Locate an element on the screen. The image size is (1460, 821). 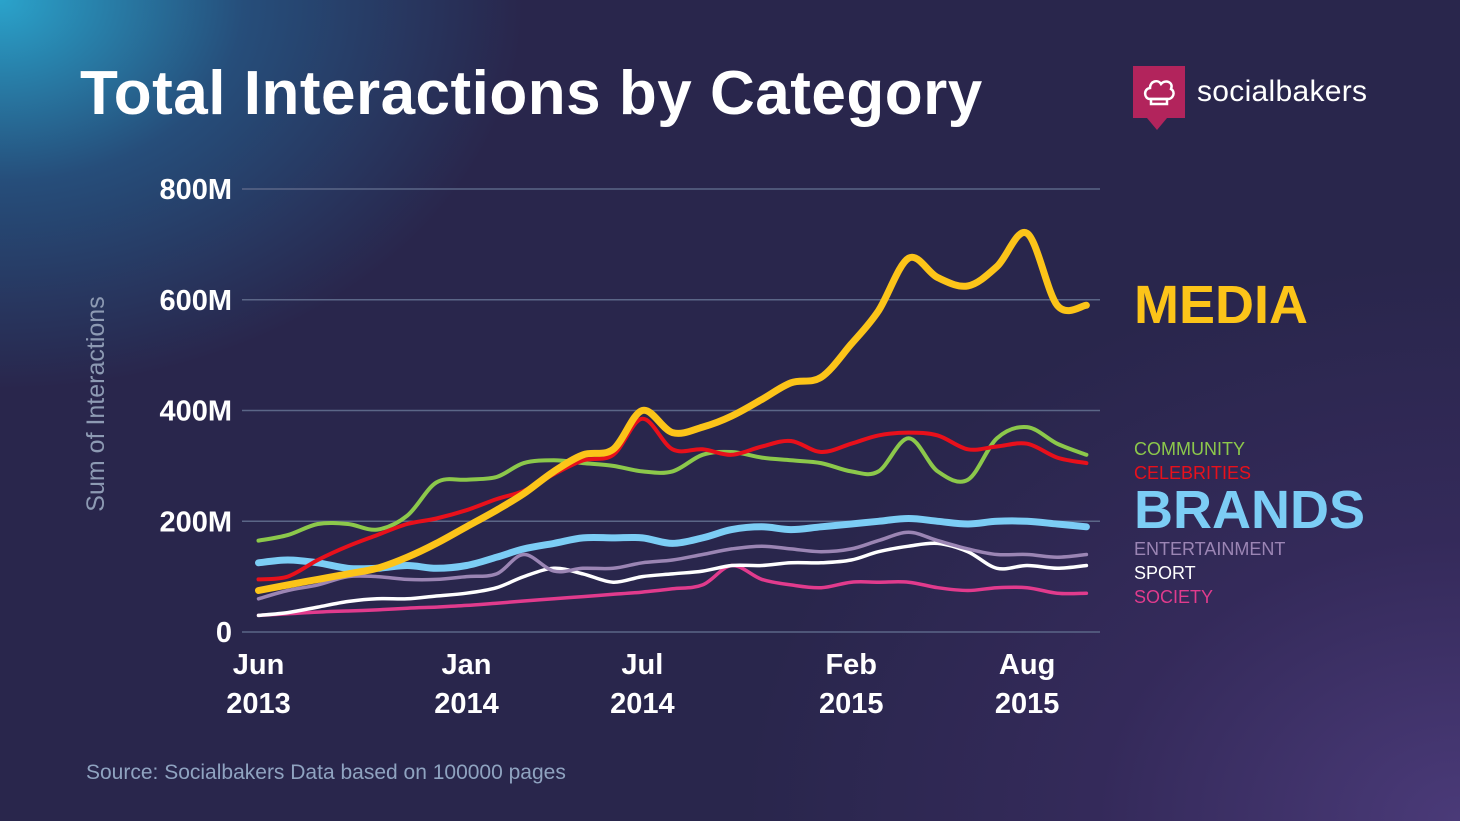
y-axis-ticks: 0 200M 400M 600M 800M is located at coordinates (195, 411).